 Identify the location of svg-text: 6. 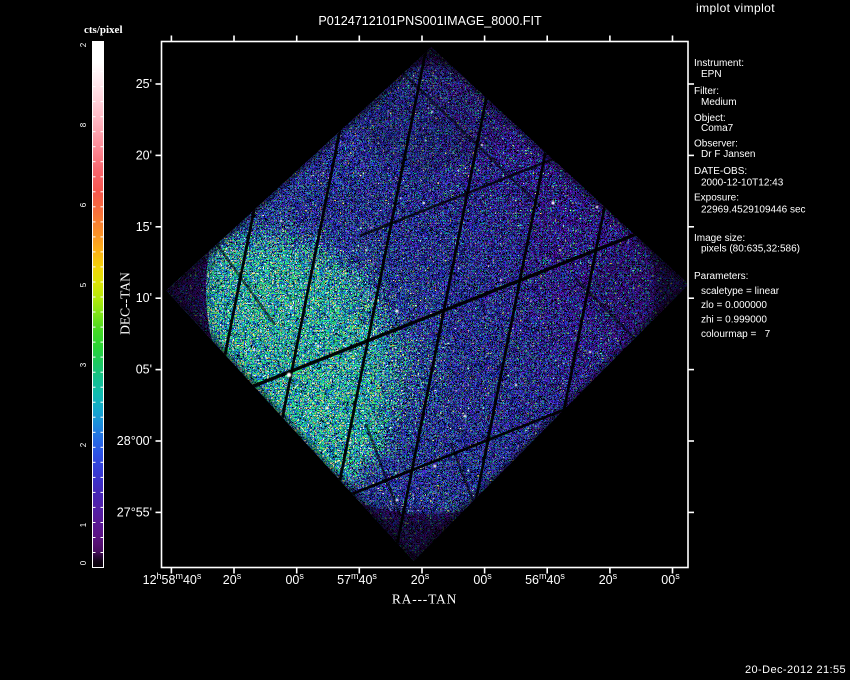
(83, 204).